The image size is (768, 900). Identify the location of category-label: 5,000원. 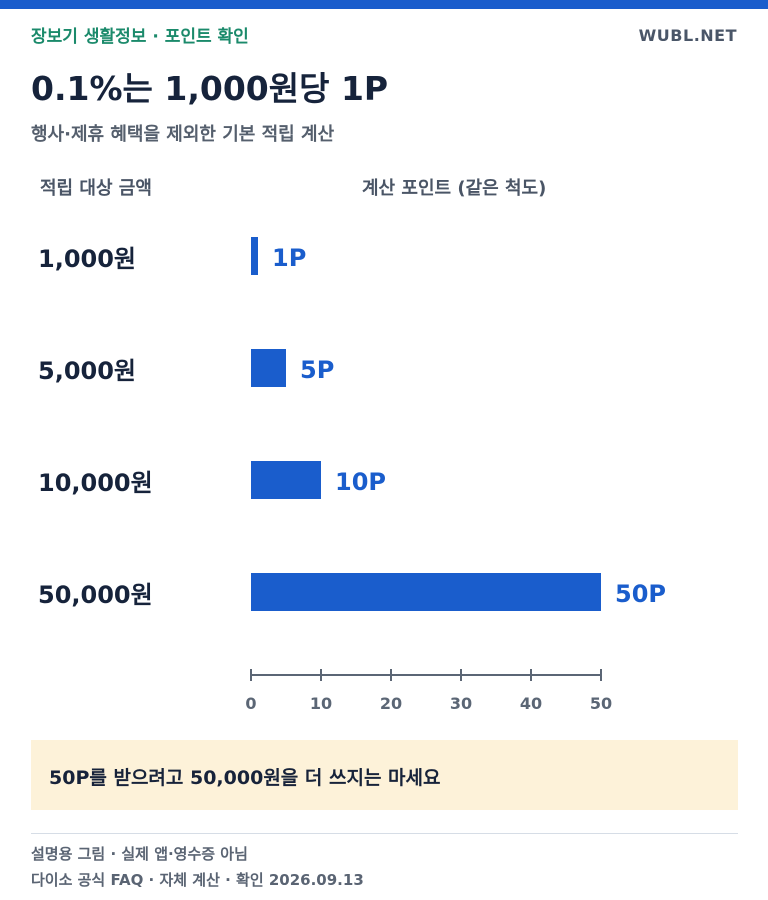
(87, 371).